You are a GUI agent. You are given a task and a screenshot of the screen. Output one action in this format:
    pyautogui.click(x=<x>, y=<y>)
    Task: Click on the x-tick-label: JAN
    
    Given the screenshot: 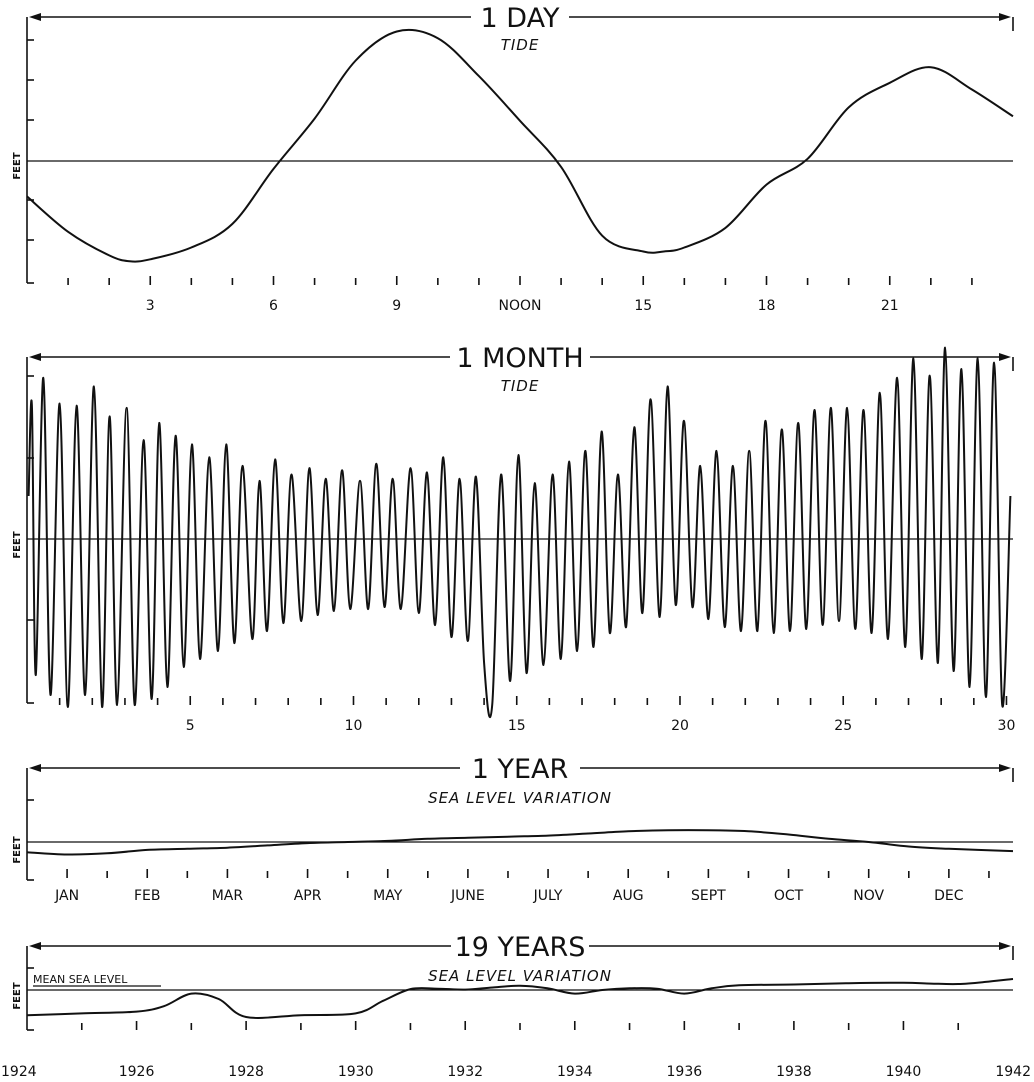 What is the action you would take?
    pyautogui.click(x=66, y=896)
    